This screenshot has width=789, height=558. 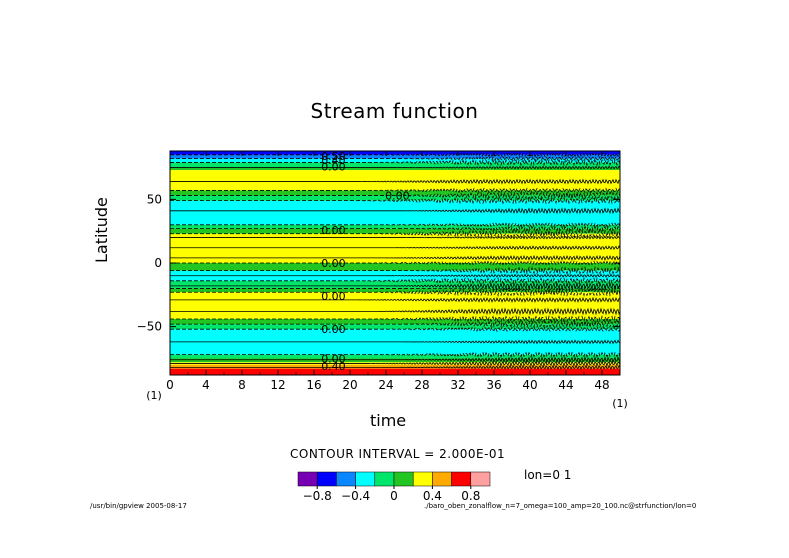 What do you see at coordinates (333, 166) in the screenshot?
I see `contour-label-2: 0.00` at bounding box center [333, 166].